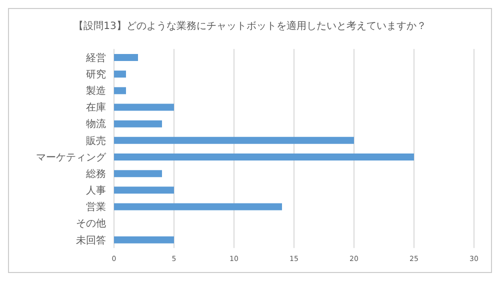  Describe the element at coordinates (71, 158) in the screenshot. I see `y-tick-label: マーケティング` at that location.